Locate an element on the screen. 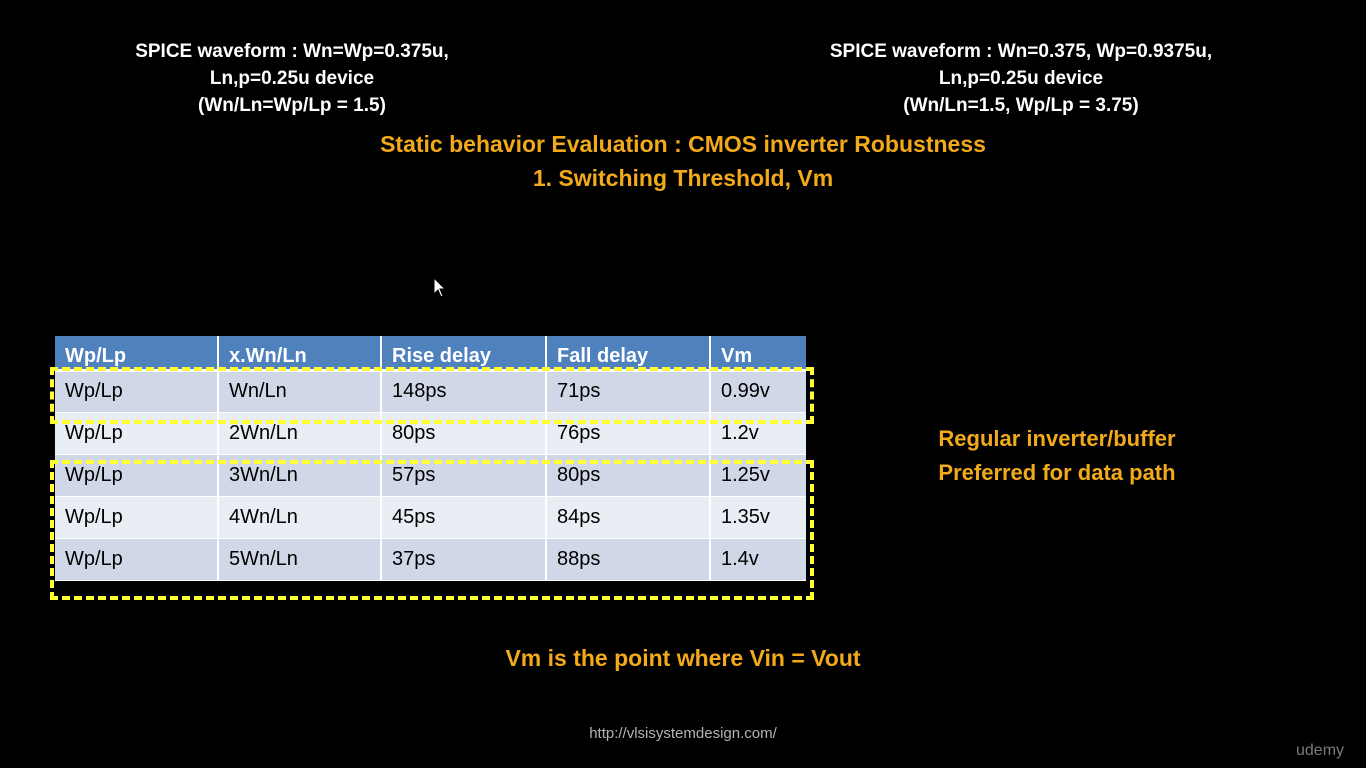  table-cell: Wn/Ln is located at coordinates (300, 391).